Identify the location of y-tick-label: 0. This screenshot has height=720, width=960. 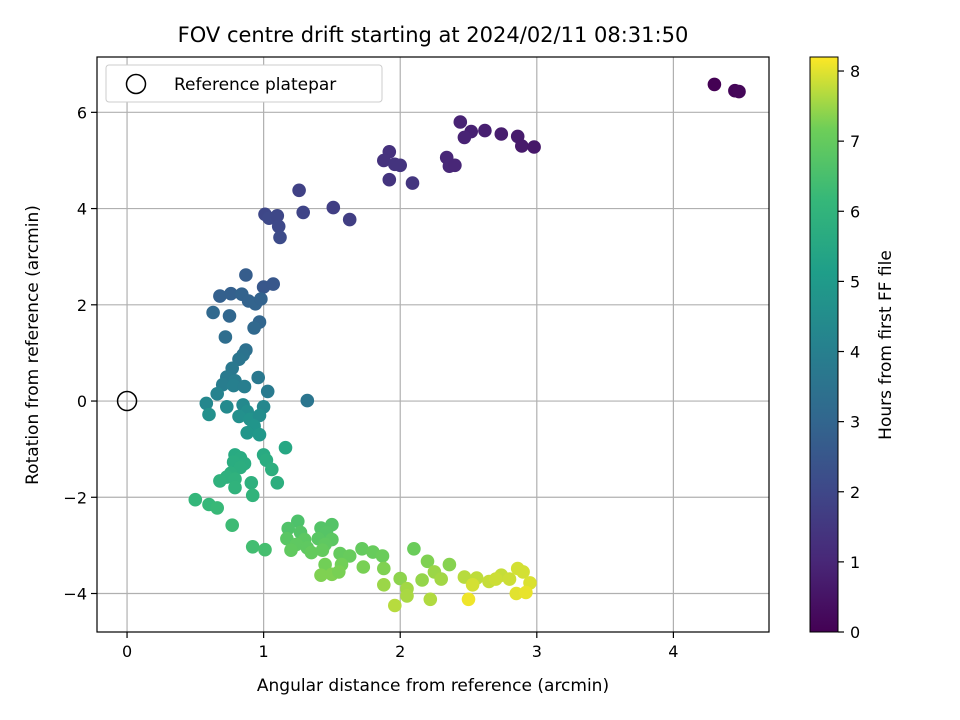
(82, 401).